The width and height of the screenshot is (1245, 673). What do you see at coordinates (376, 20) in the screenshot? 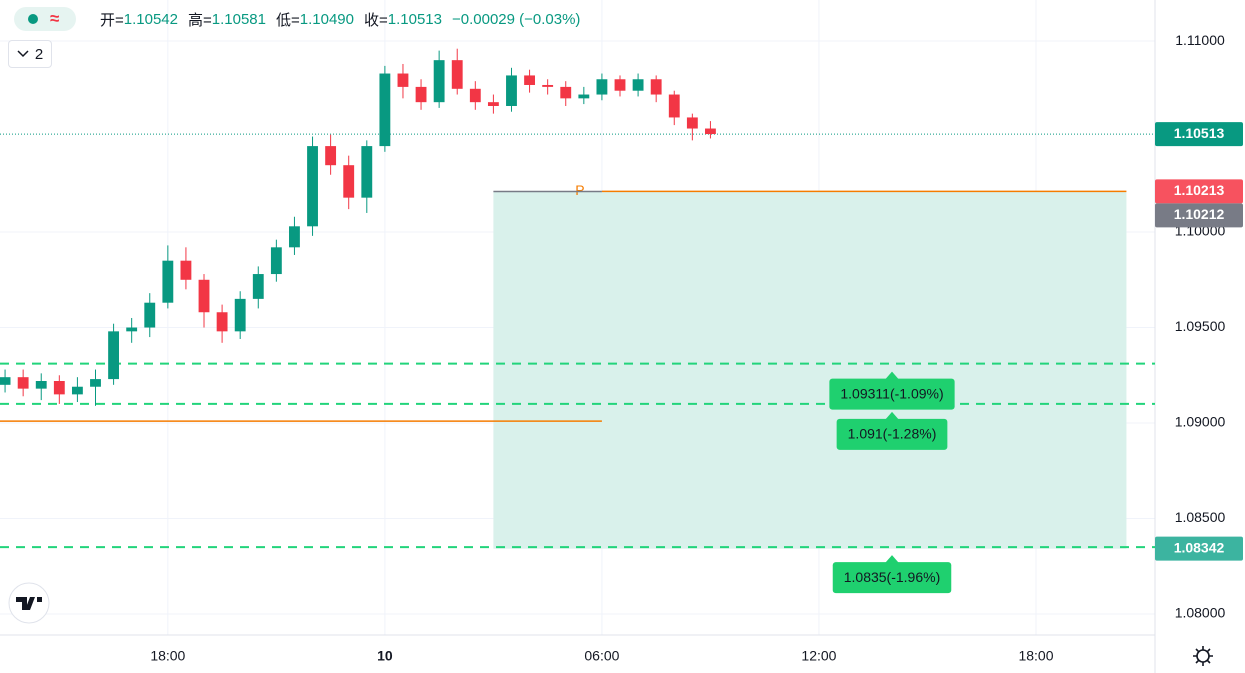
I see `close-label: 收=` at bounding box center [376, 20].